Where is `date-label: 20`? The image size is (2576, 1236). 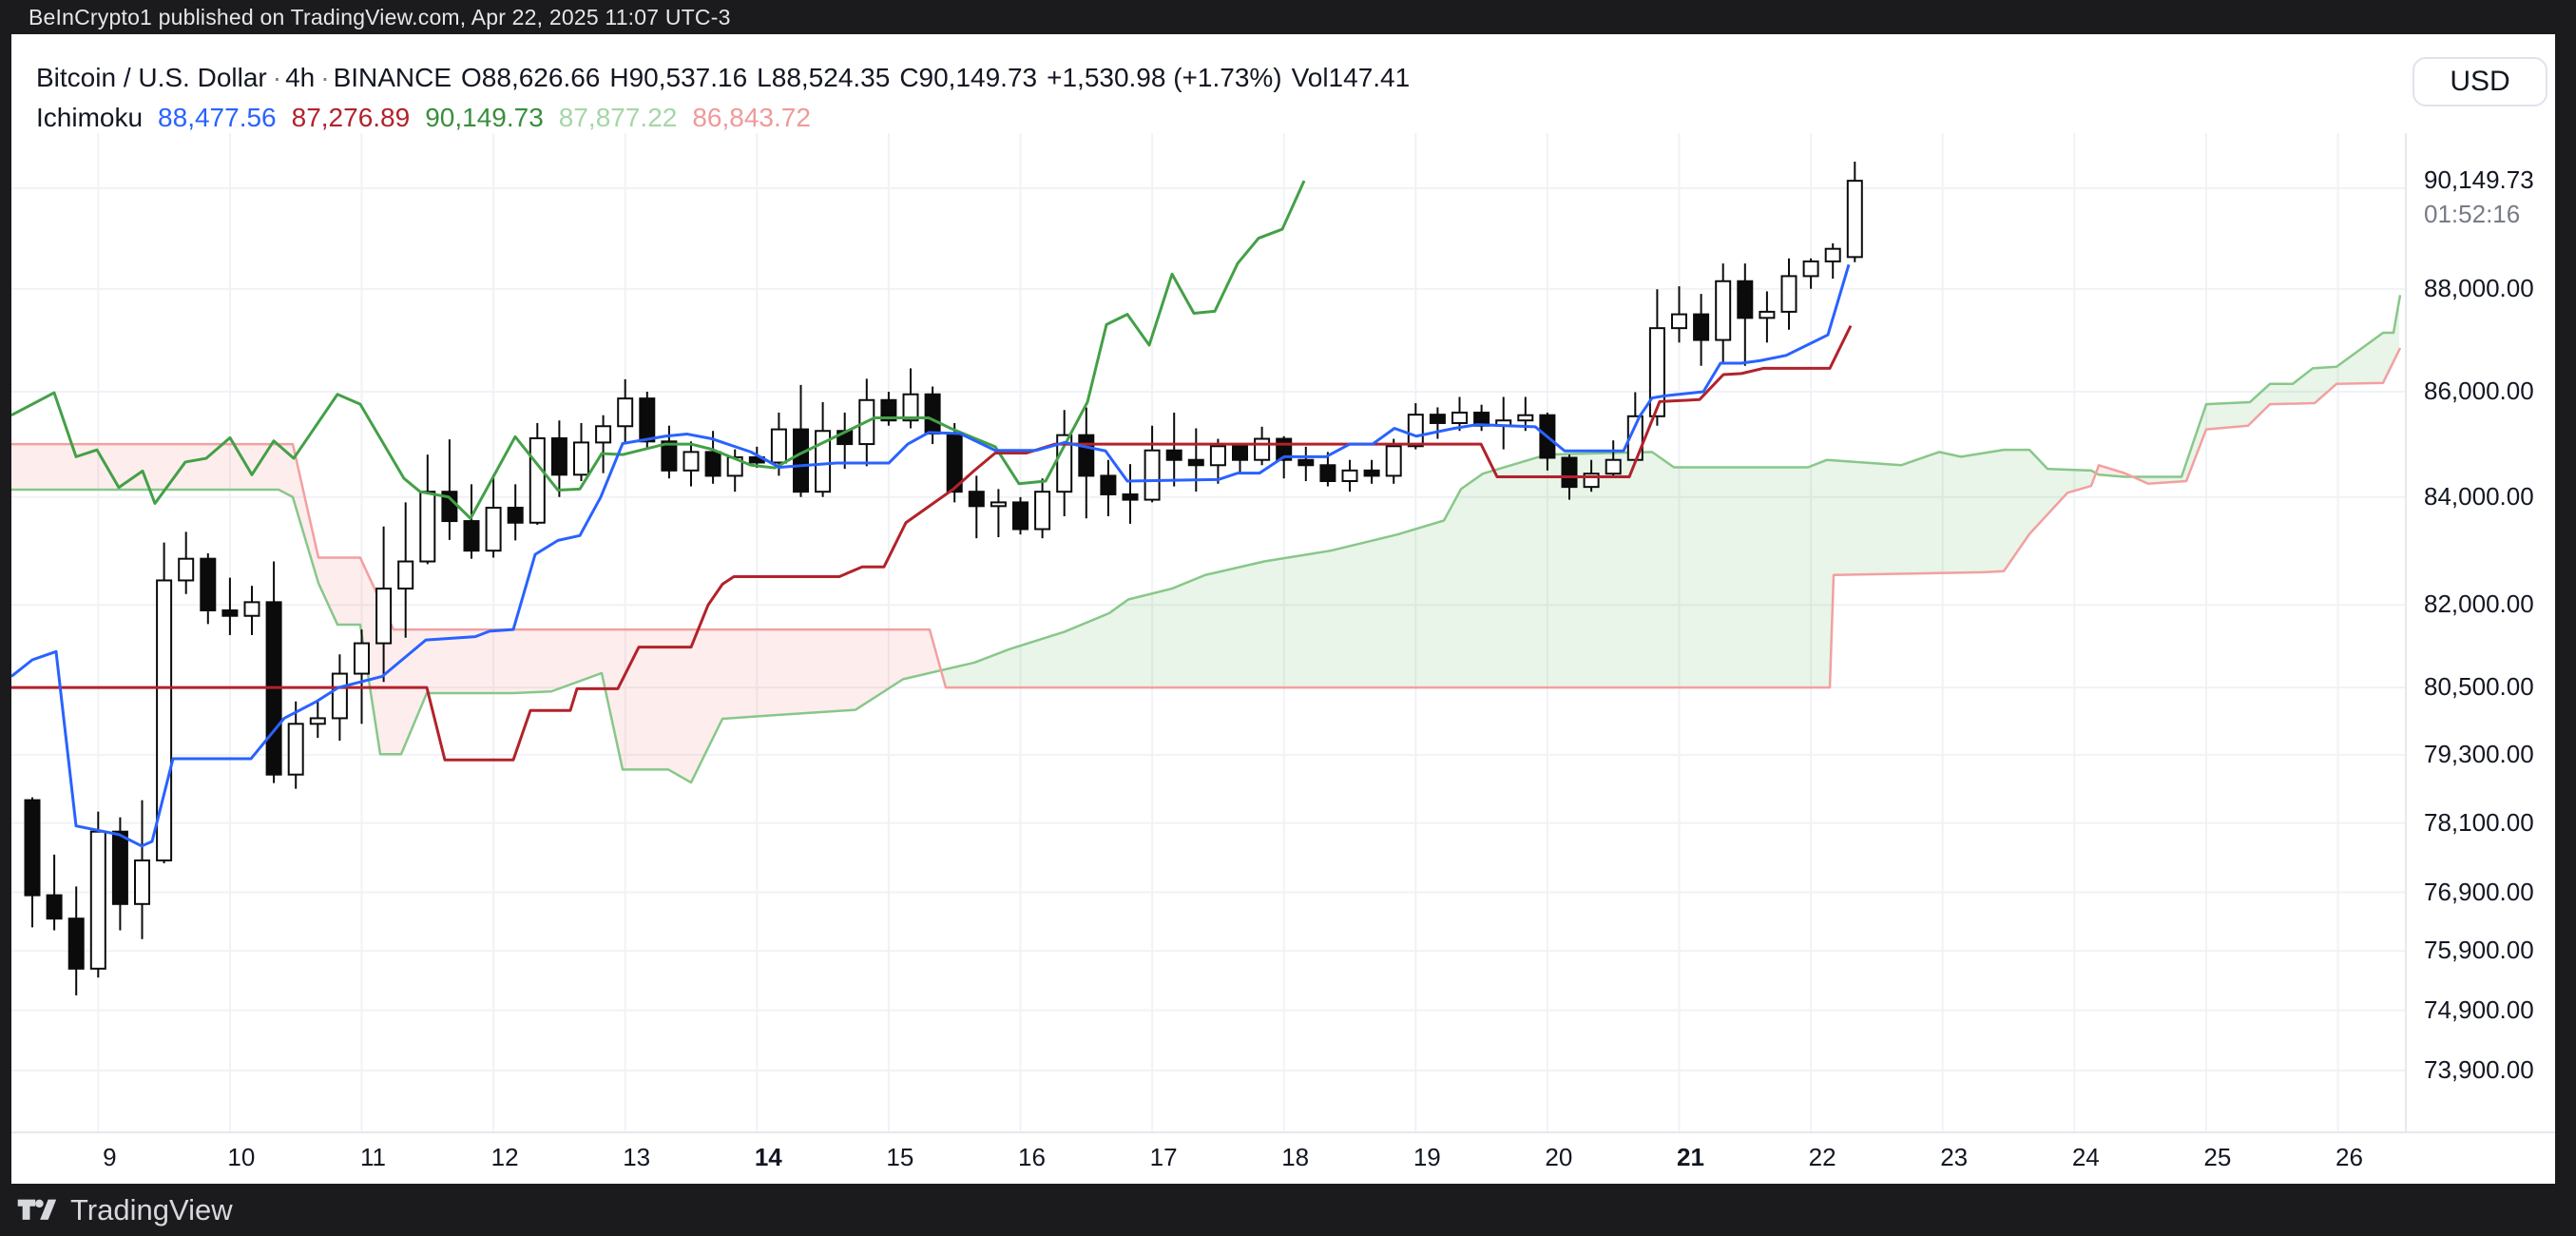
date-label: 20 is located at coordinates (1559, 1157).